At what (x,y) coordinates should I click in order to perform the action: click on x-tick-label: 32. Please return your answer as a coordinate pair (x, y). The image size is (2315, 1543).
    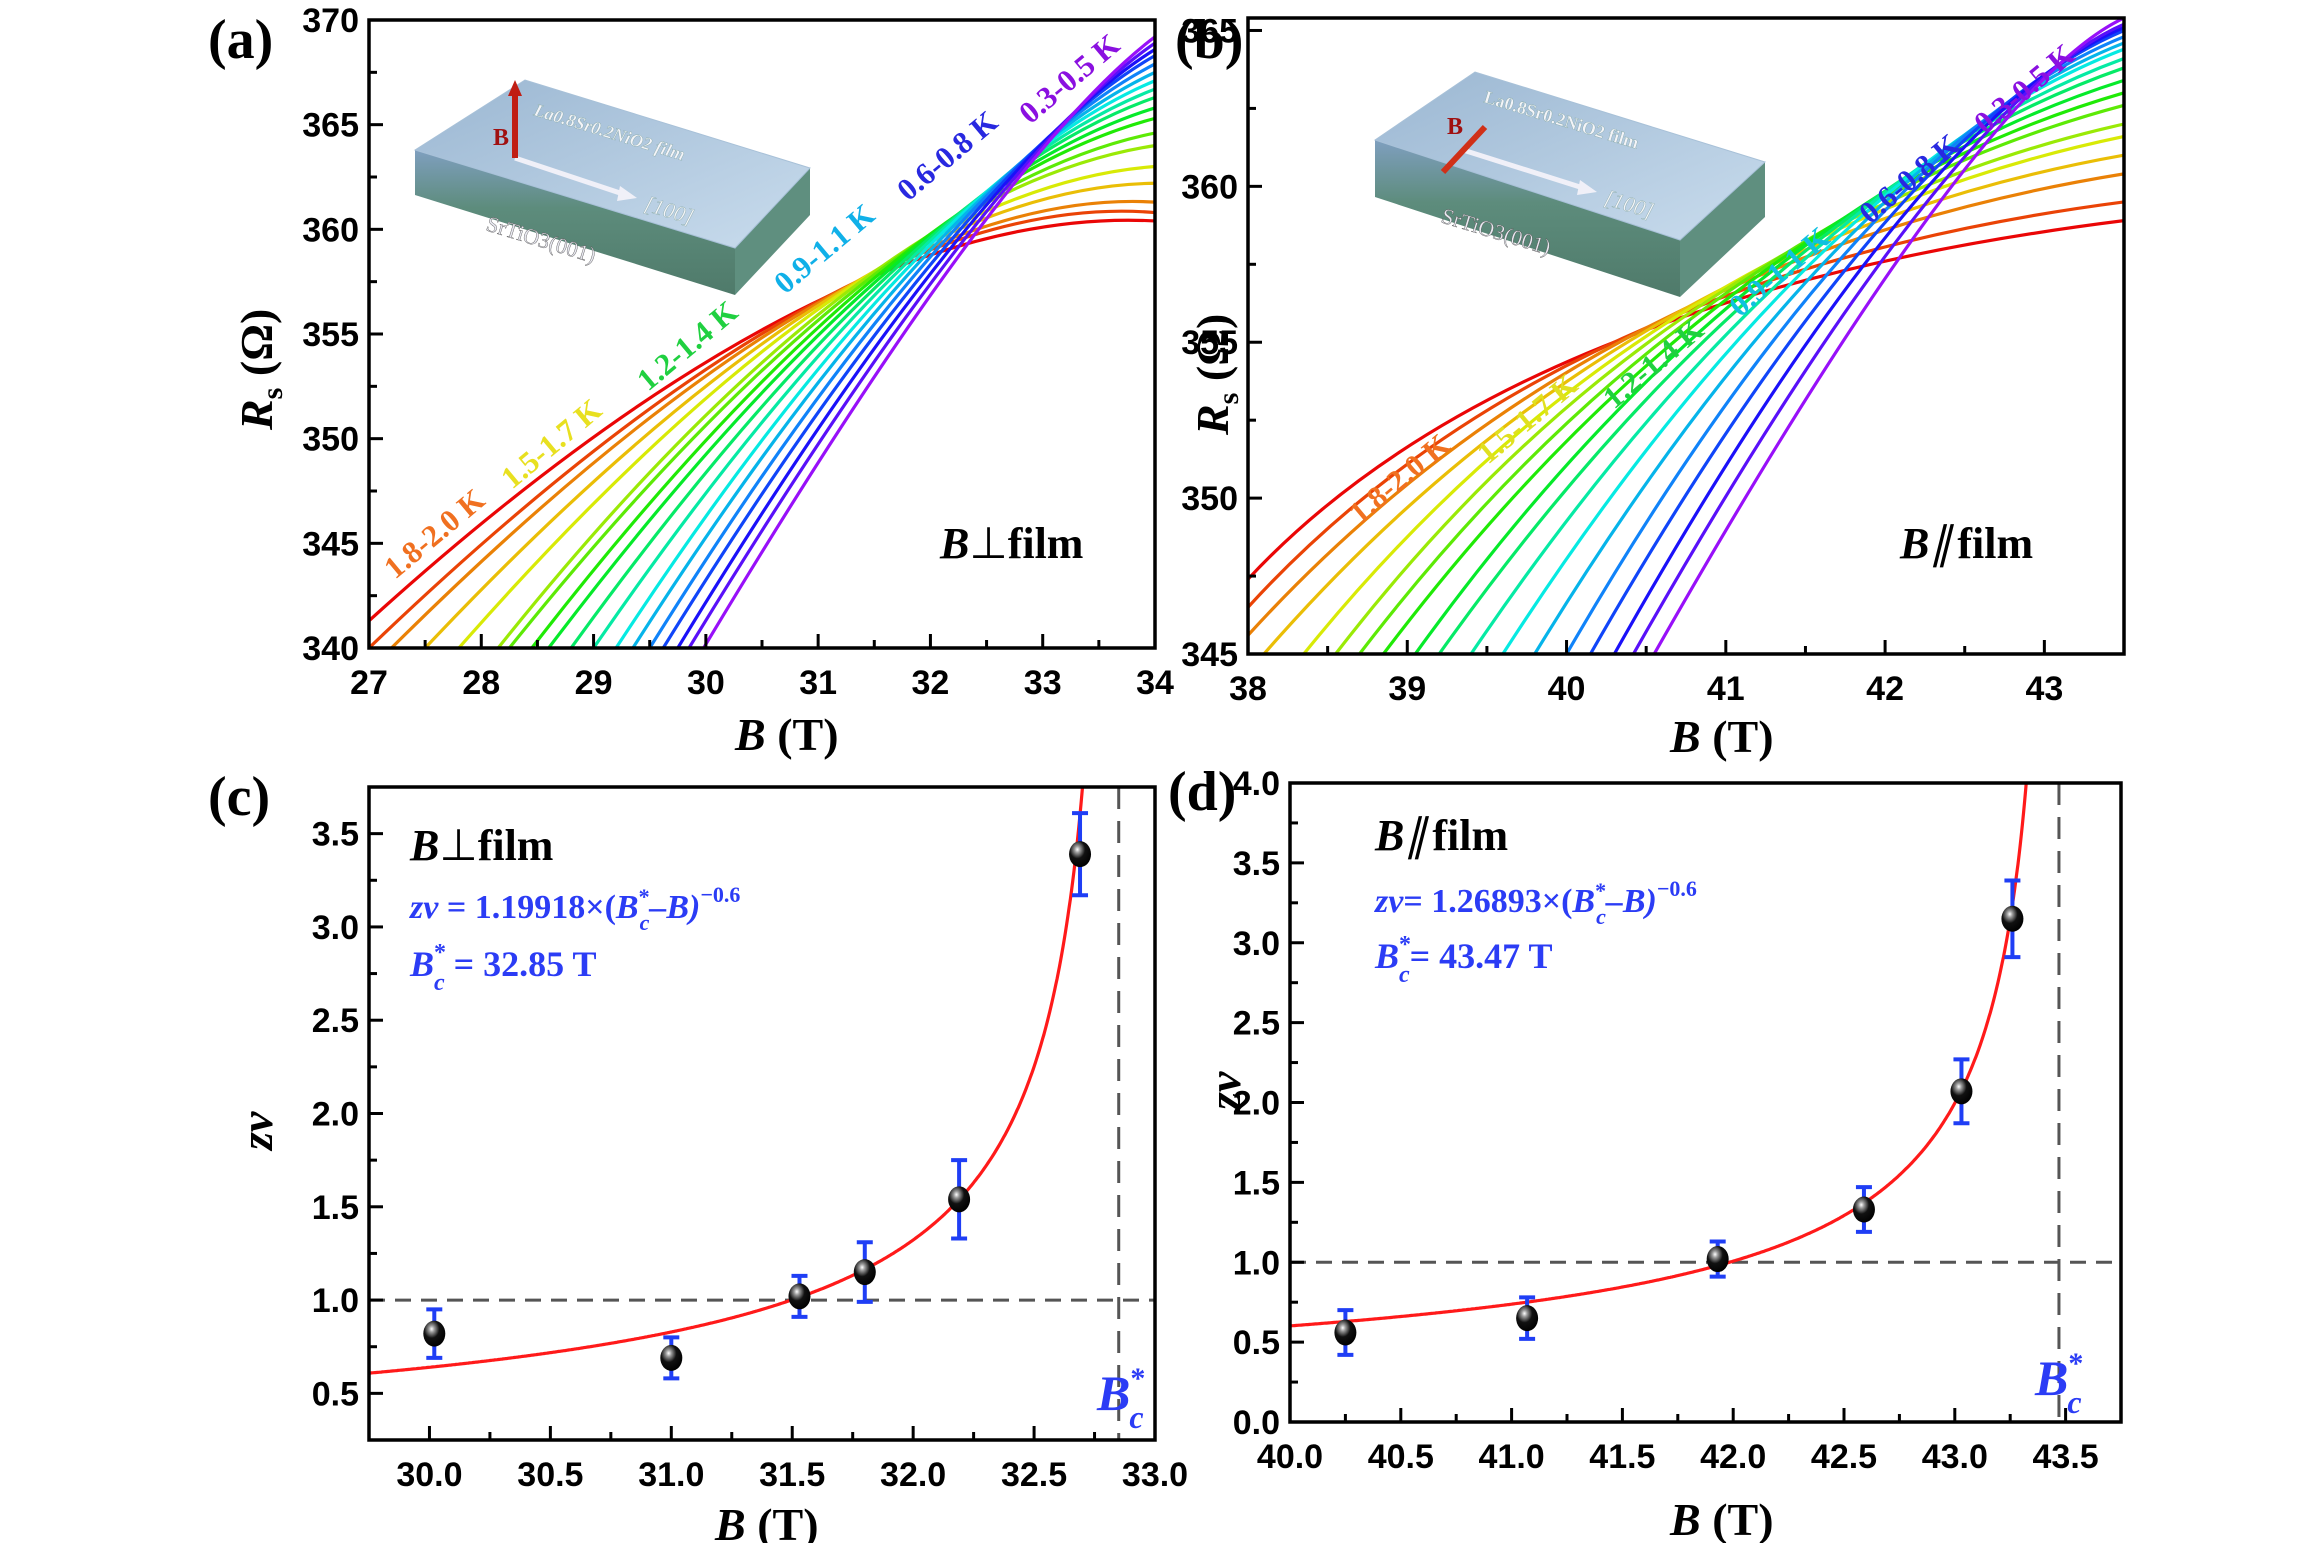
    Looking at the image, I should click on (931, 683).